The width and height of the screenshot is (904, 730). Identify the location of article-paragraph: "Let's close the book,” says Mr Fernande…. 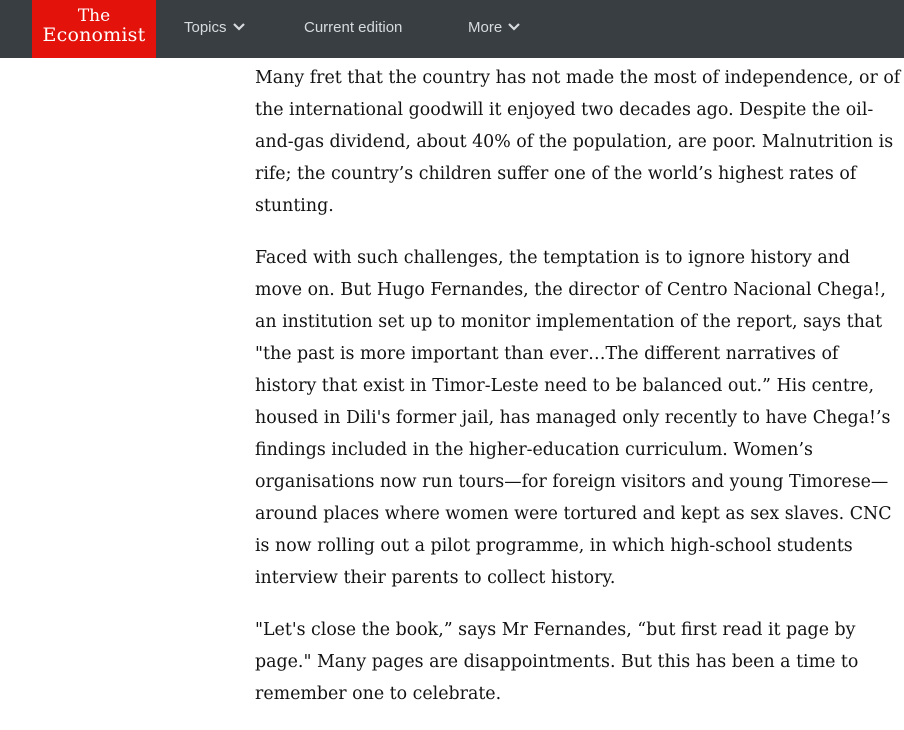
(557, 662).